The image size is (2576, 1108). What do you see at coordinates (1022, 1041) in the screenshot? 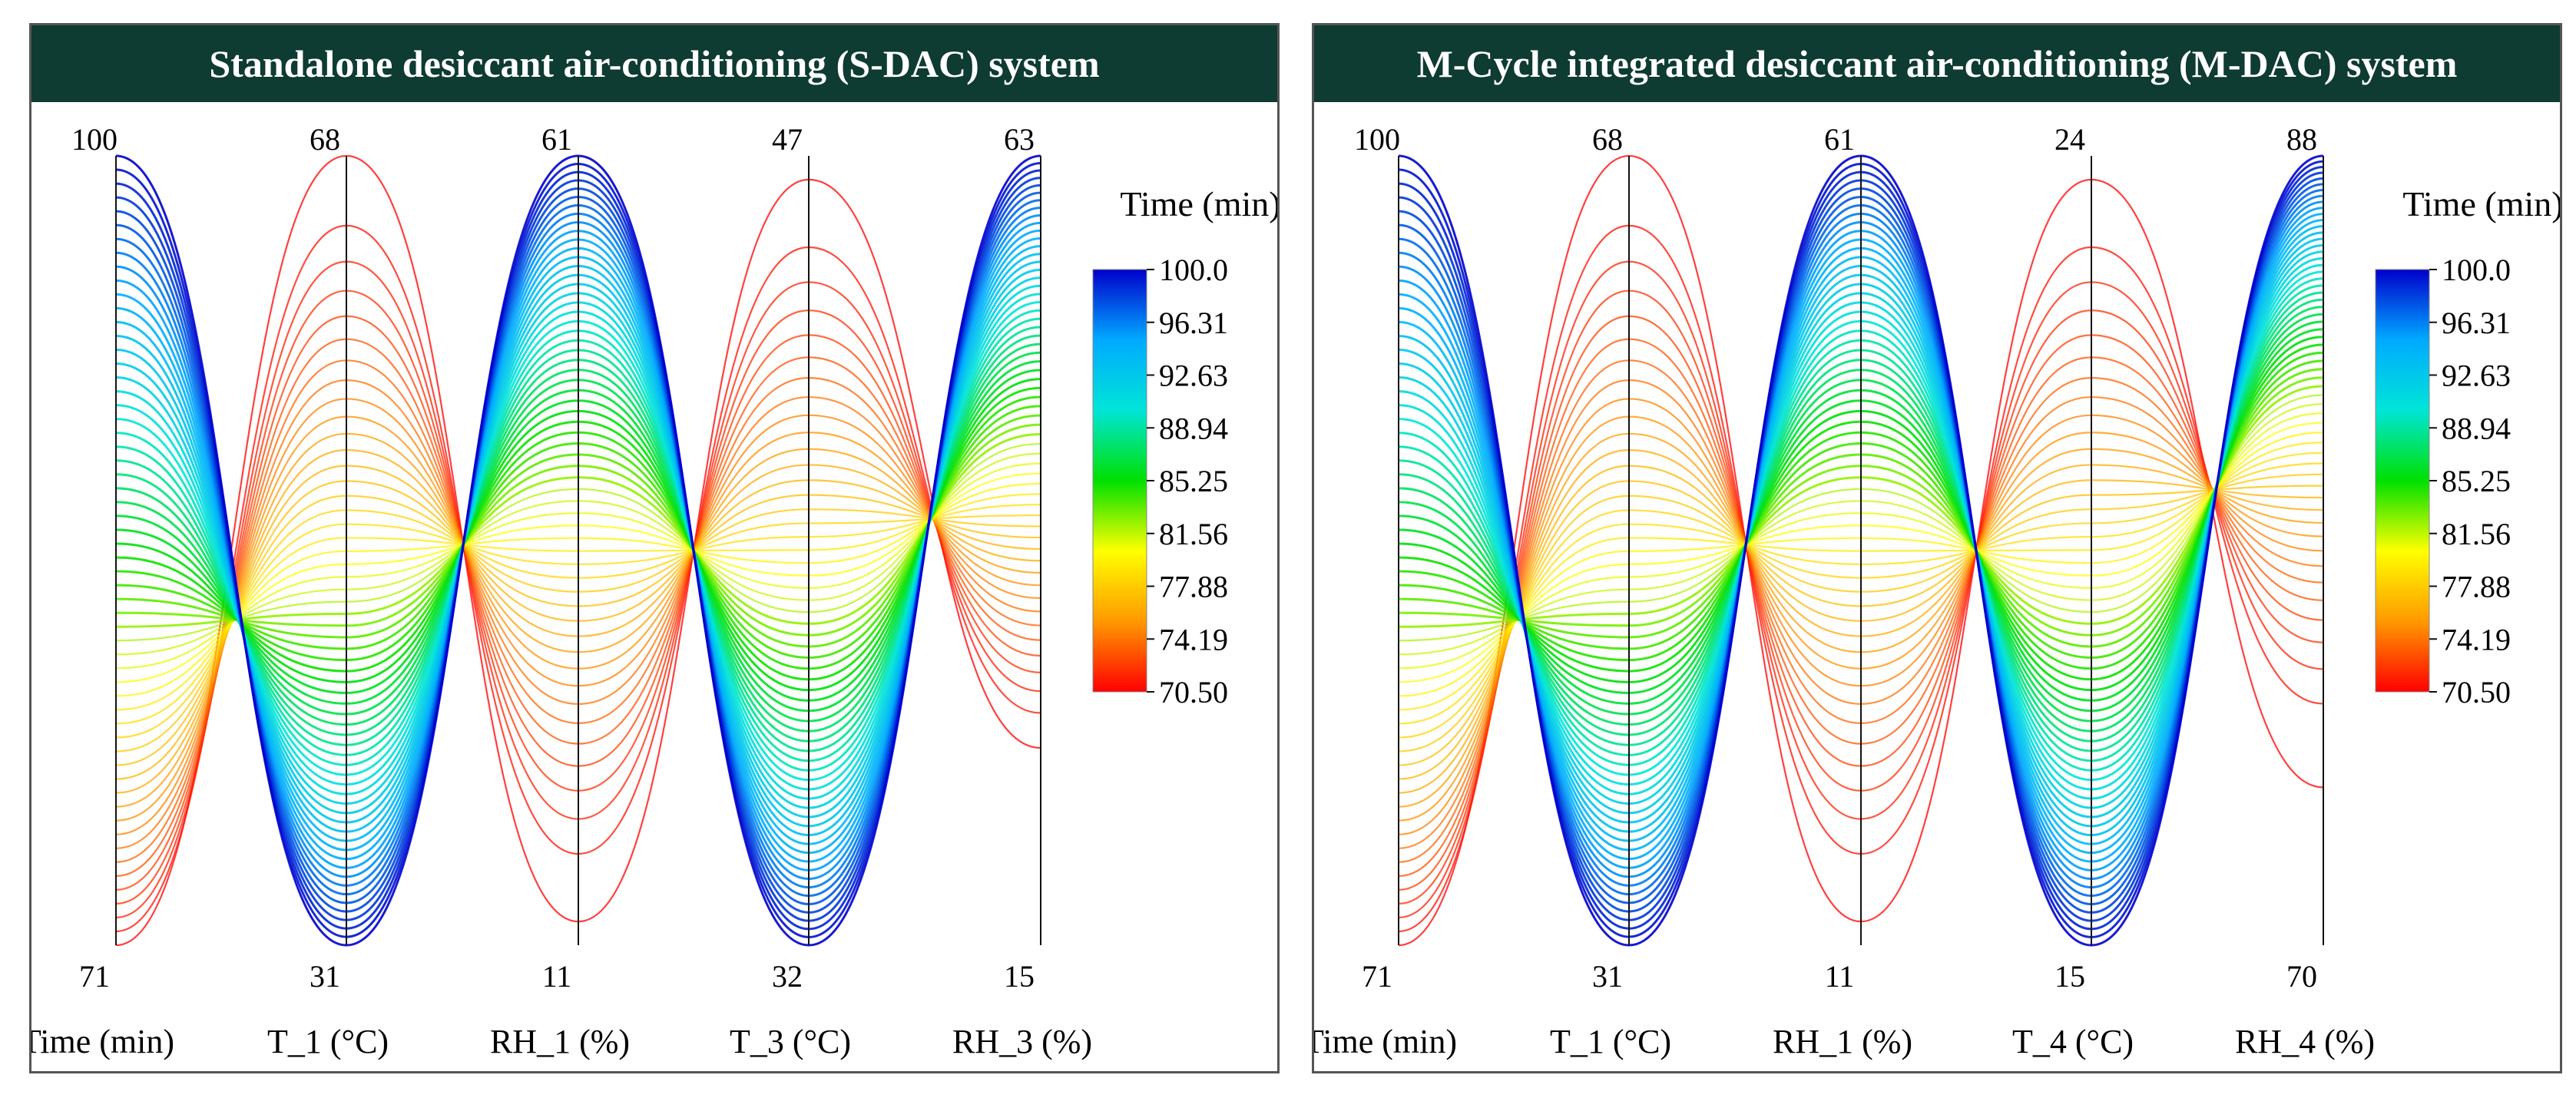
I see `axis-title: RH_3 (%)` at bounding box center [1022, 1041].